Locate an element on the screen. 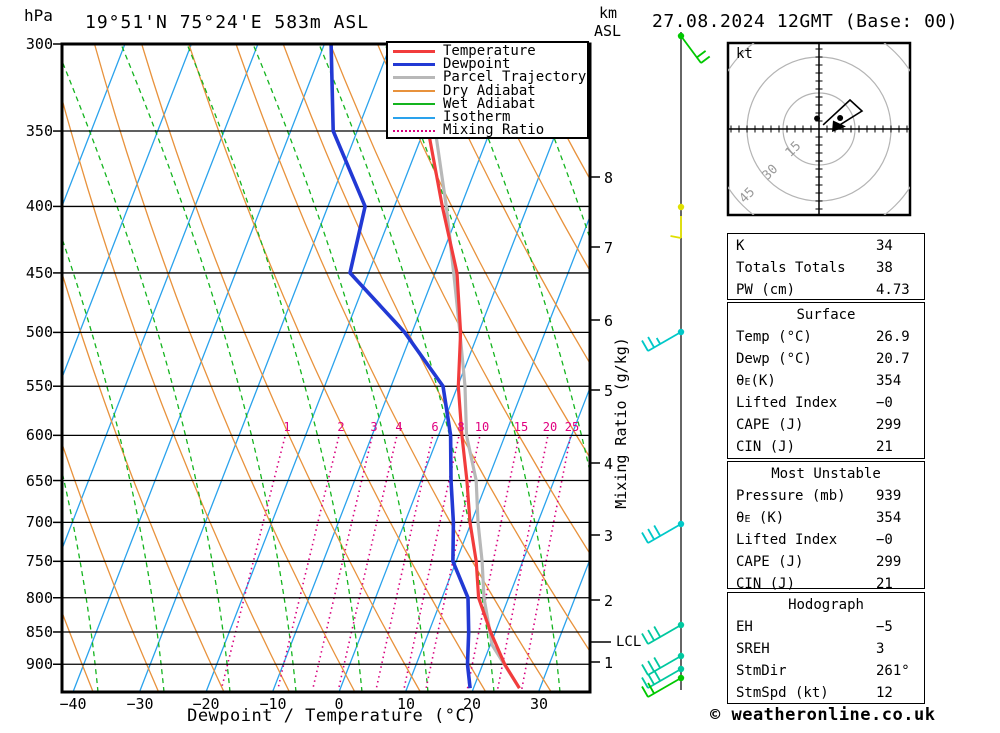 The image size is (1000, 733). temp-tick-label: 0 is located at coordinates (339, 704).